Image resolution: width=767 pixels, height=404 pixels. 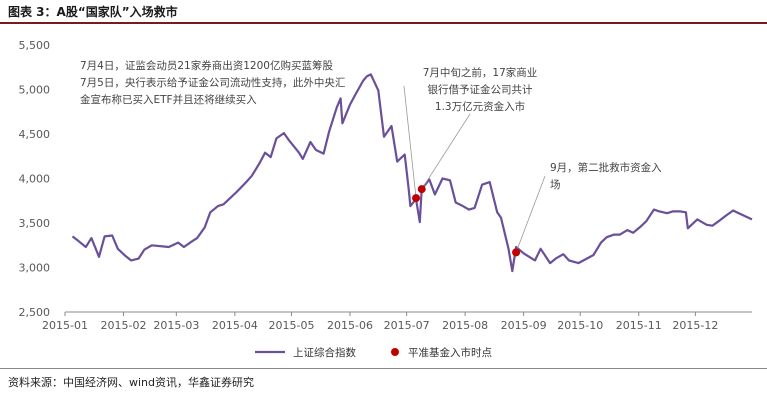 I want to click on x-tick-label: 2015-11, so click(x=639, y=325).